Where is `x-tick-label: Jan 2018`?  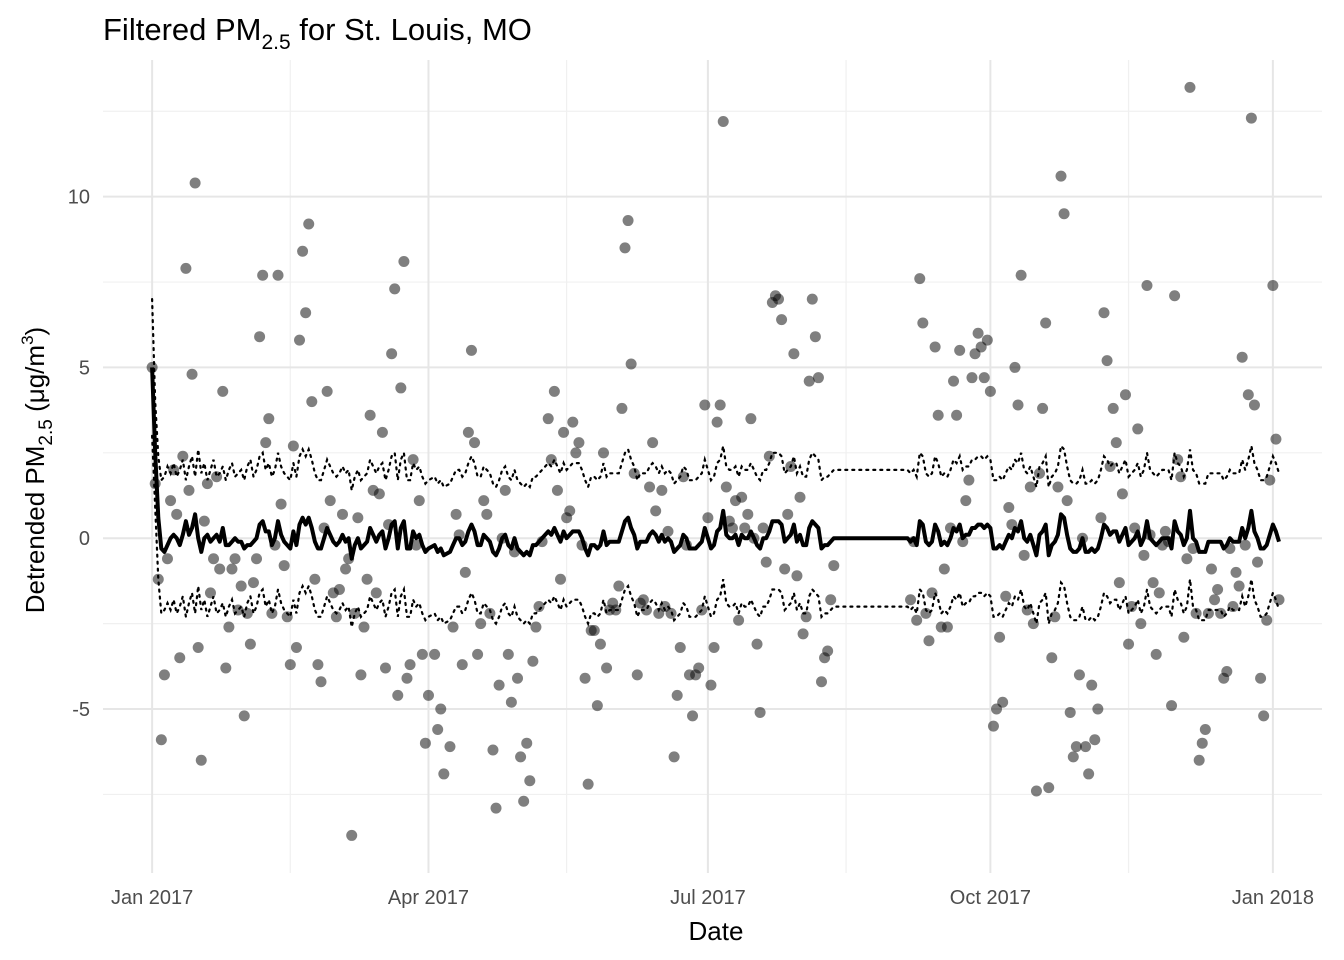
x-tick-label: Jan 2018 is located at coordinates (1273, 898).